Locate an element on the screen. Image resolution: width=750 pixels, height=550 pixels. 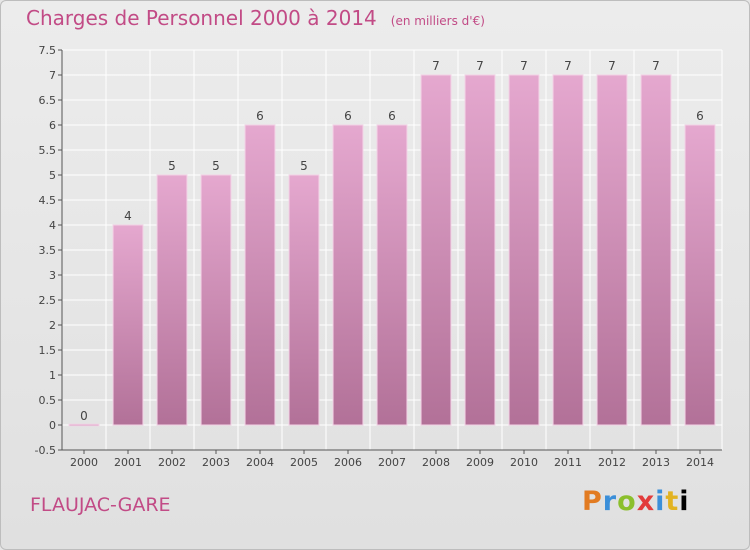
proxiti-logo: Proxiti is located at coordinates (636, 501).